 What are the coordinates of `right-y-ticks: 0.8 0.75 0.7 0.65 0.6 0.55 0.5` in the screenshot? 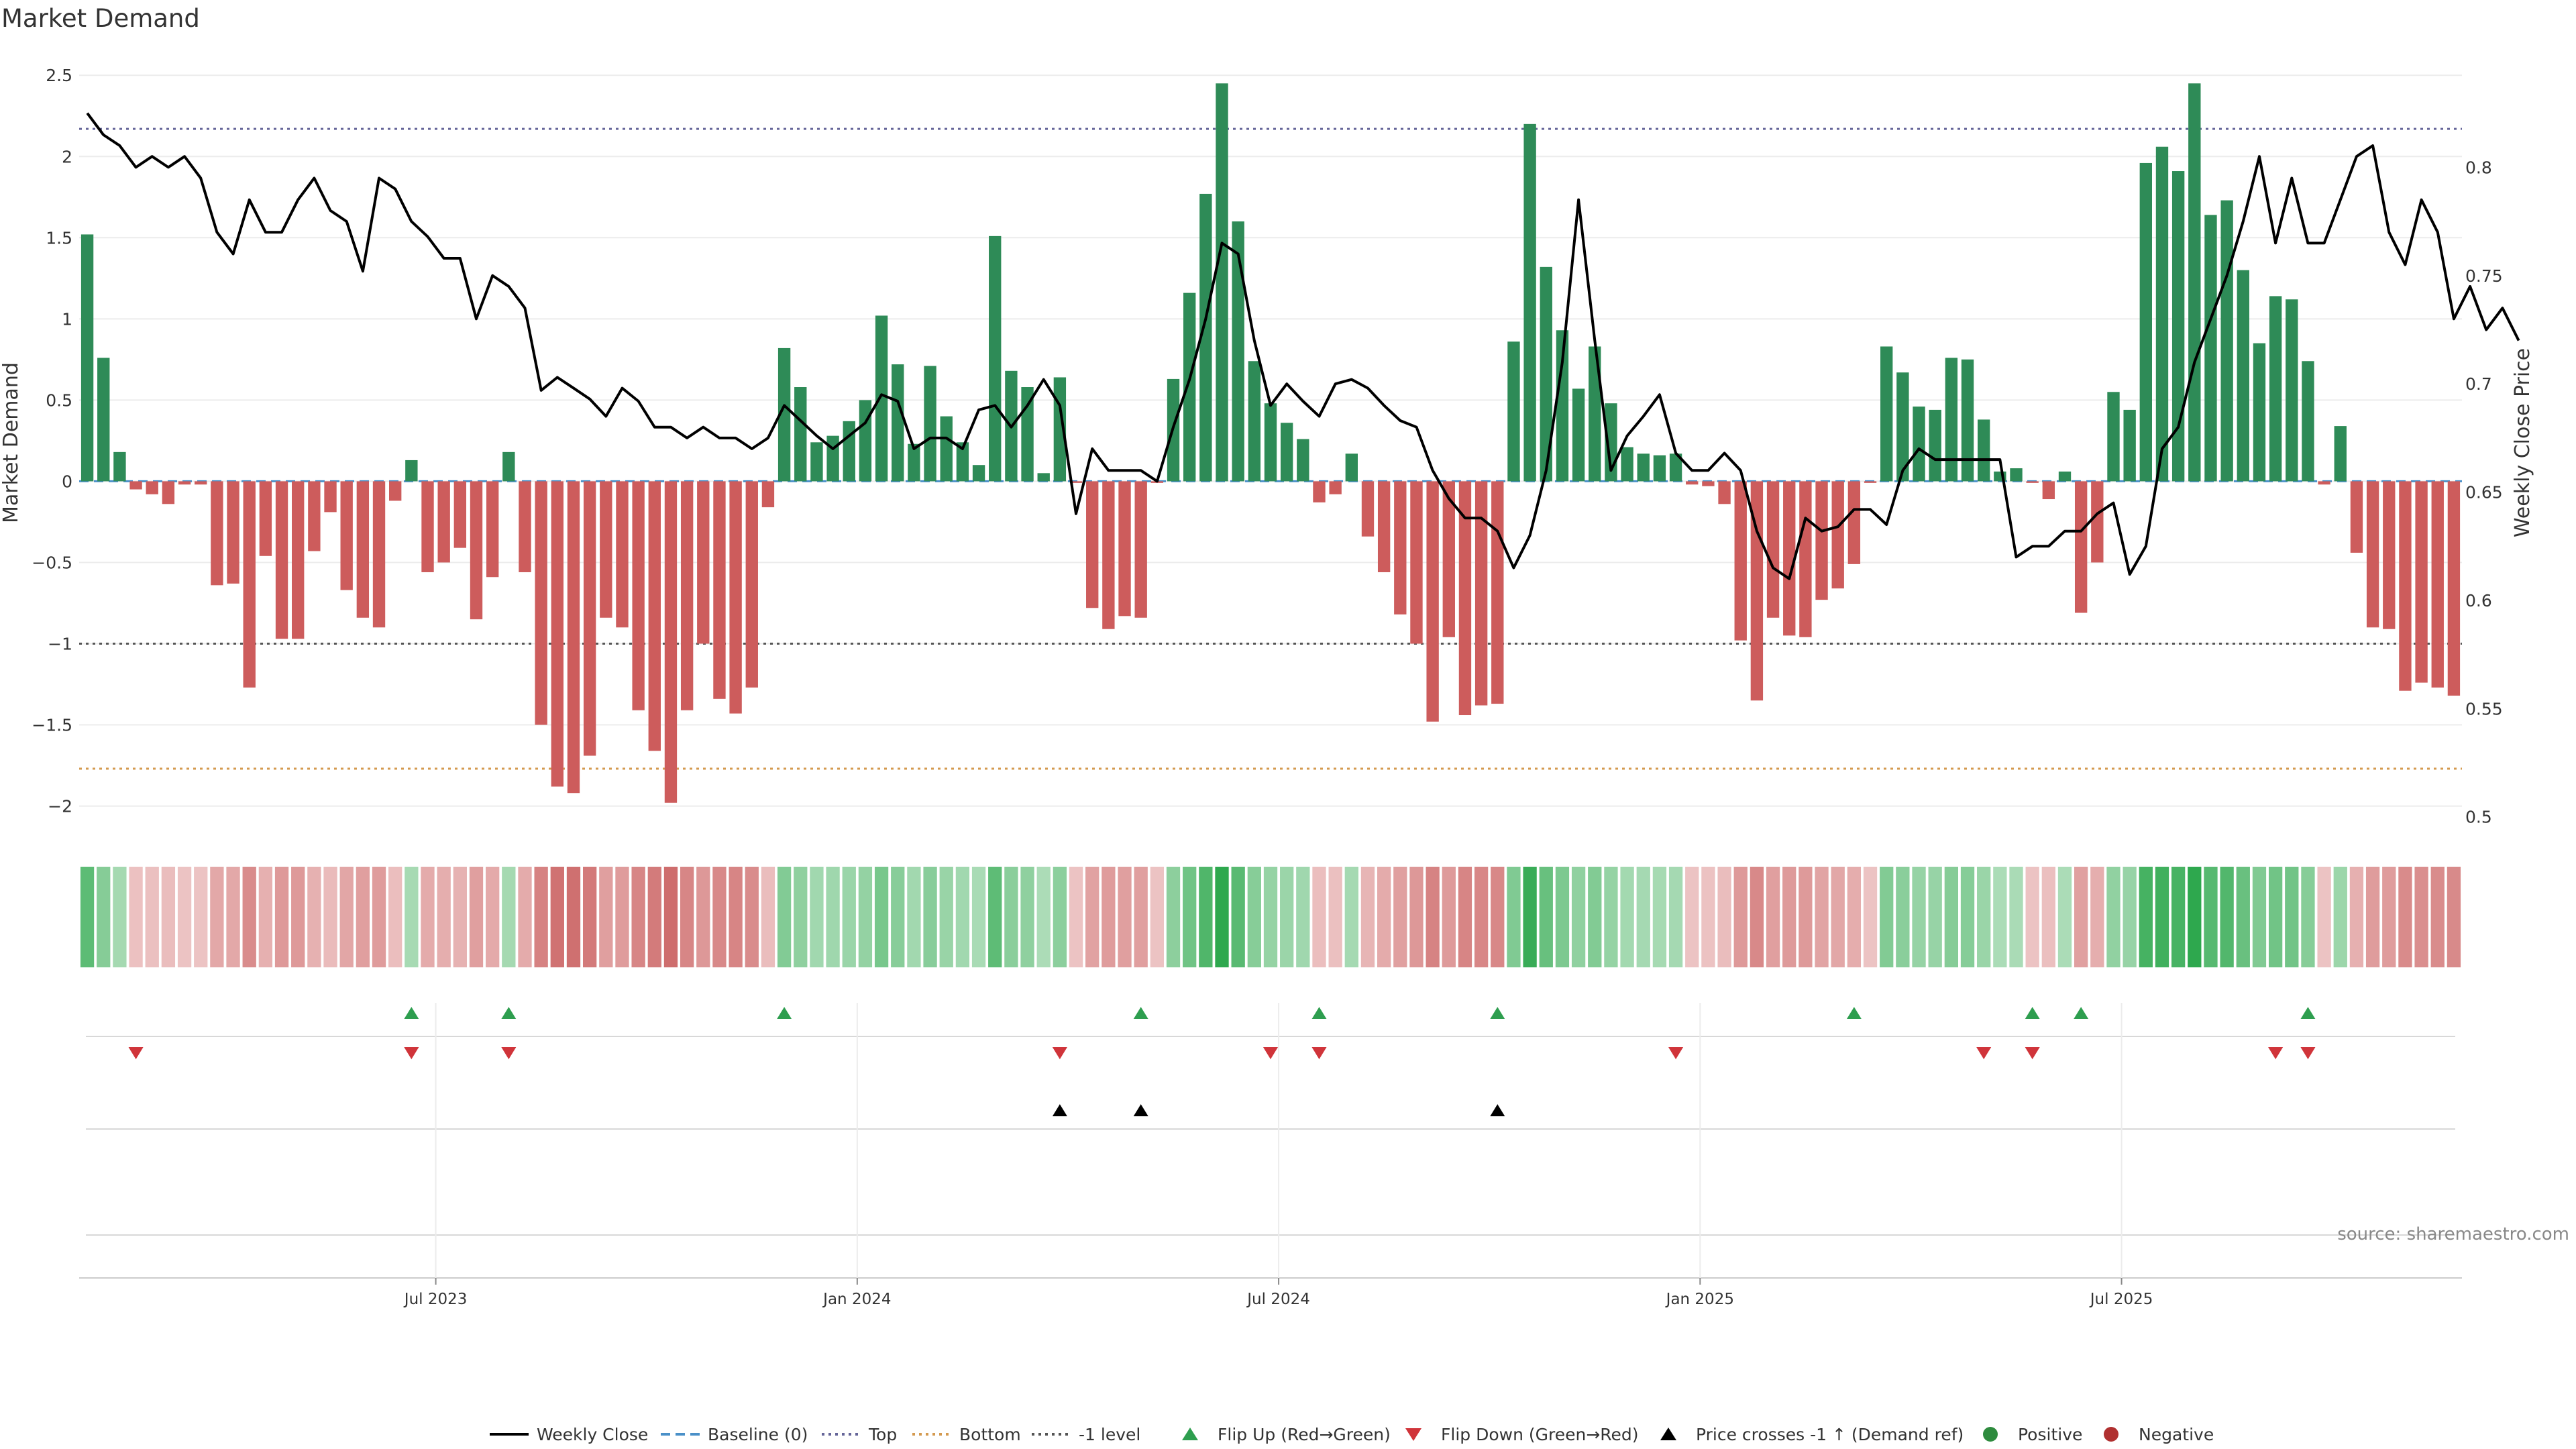 It's located at (2484, 492).